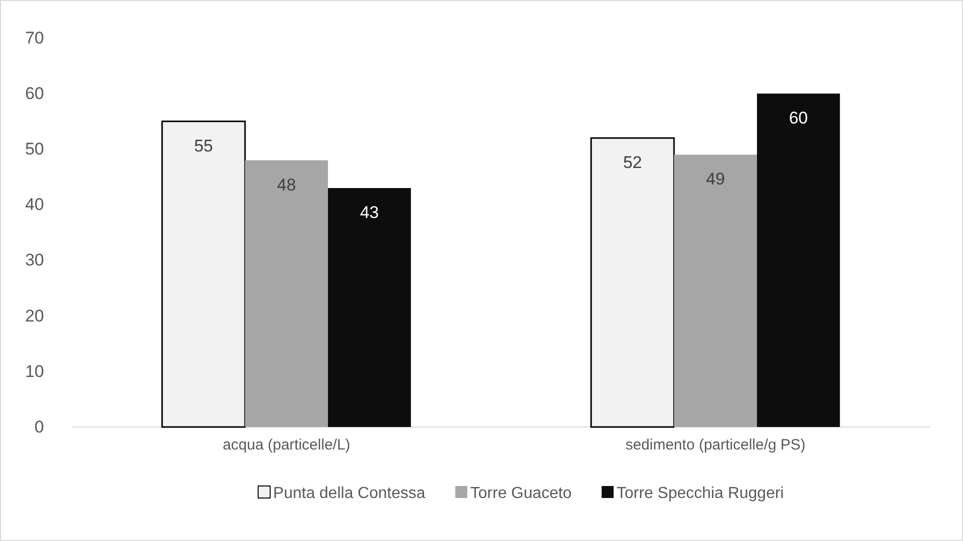  Describe the element at coordinates (39, 426) in the screenshot. I see `y-tick-label: 0` at that location.